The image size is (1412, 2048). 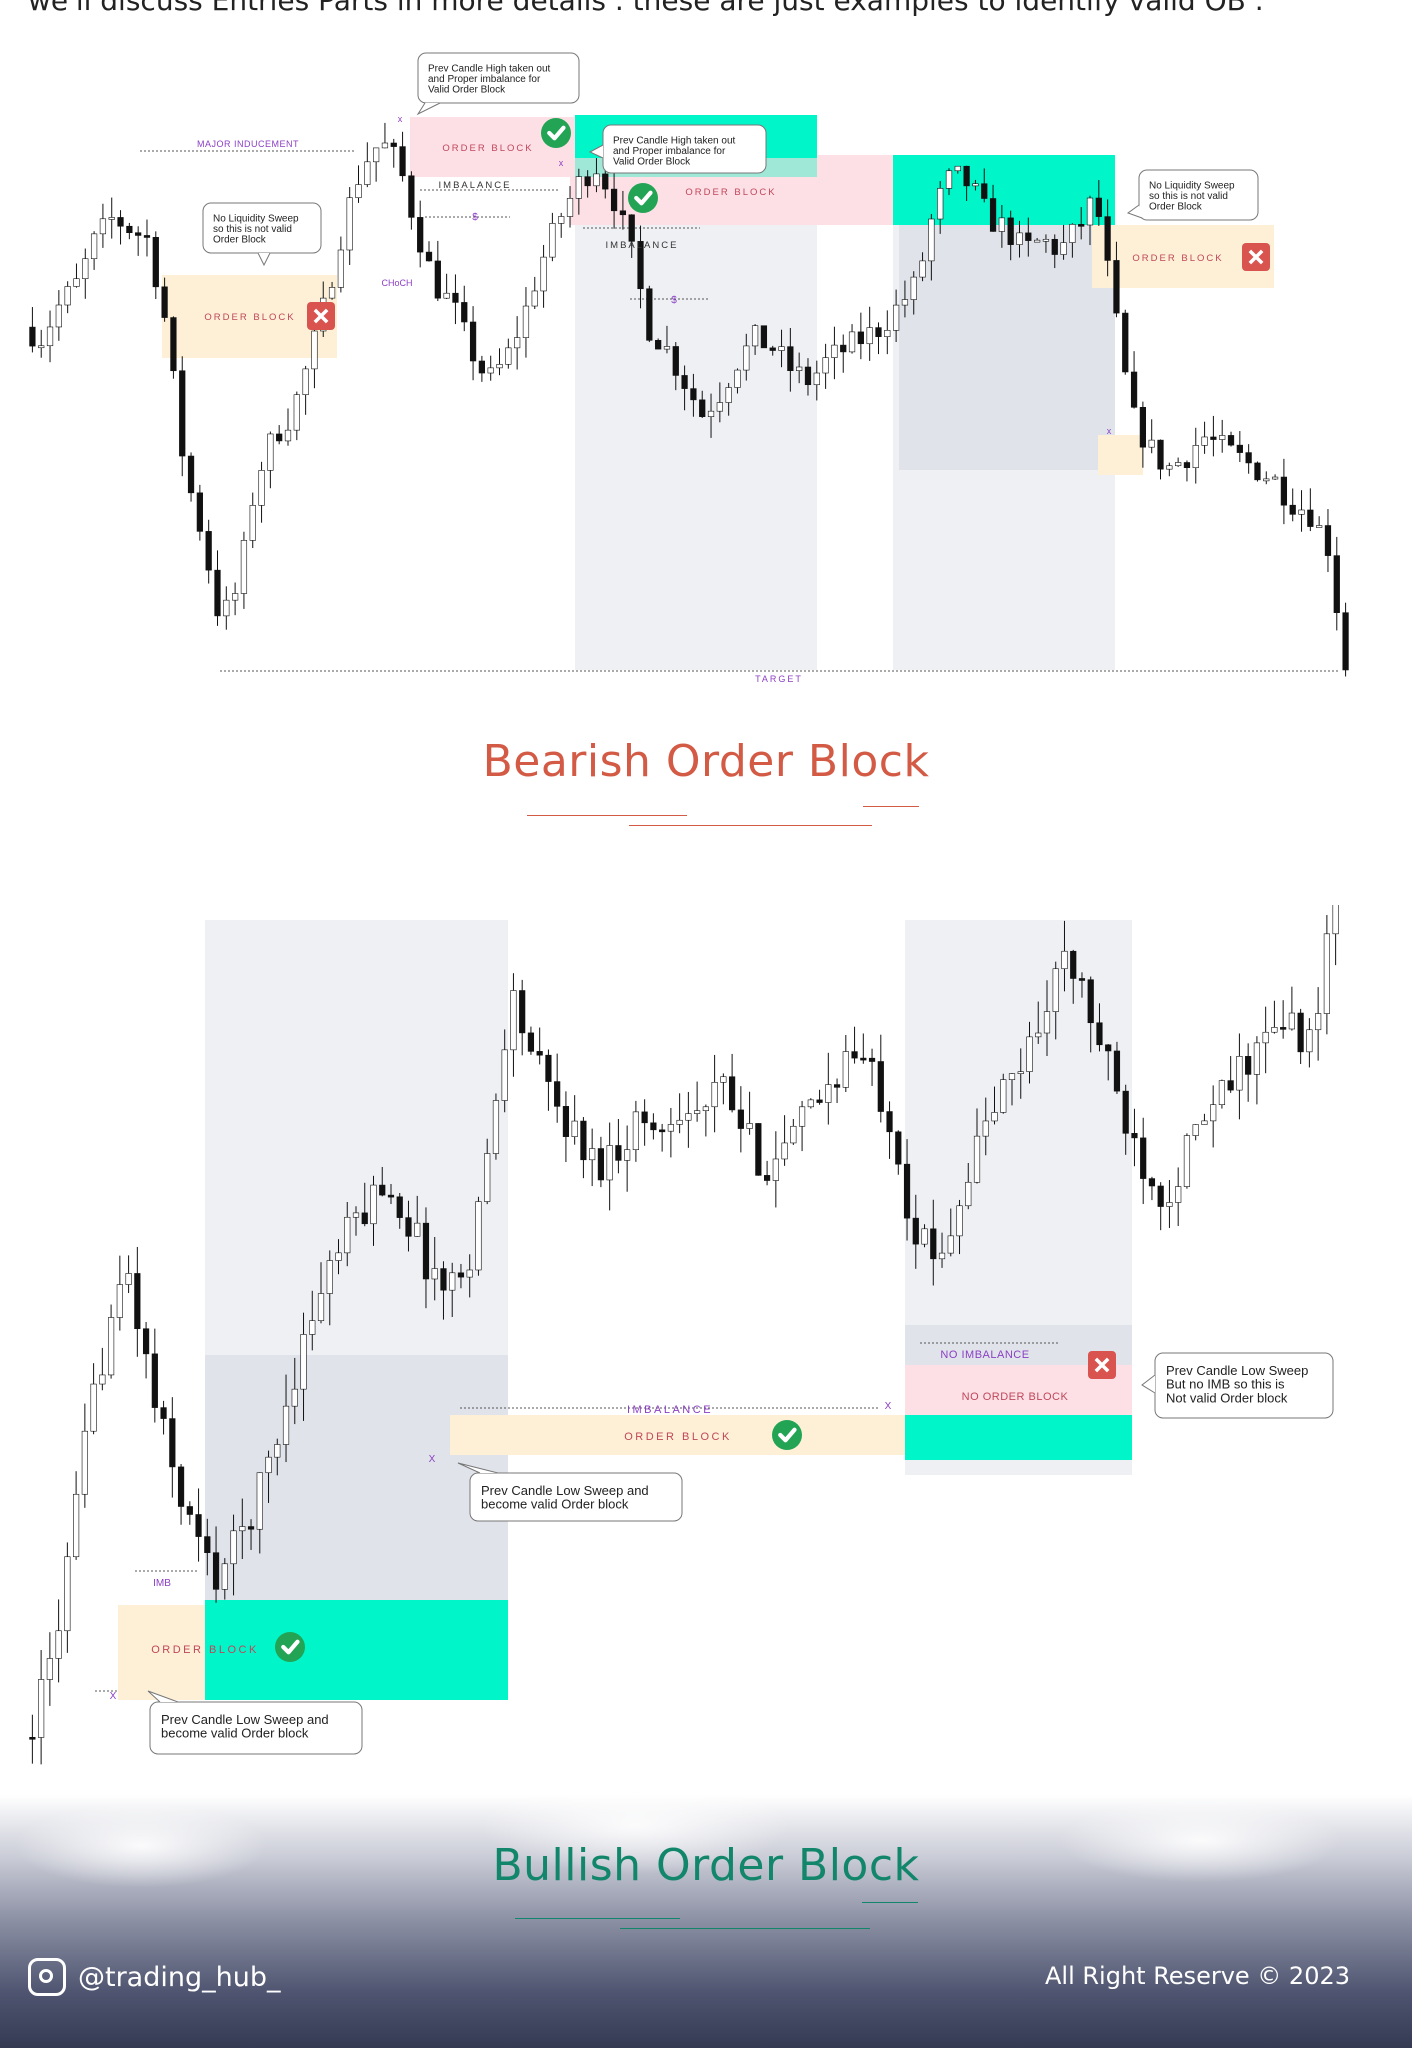 What do you see at coordinates (163, 1652) in the screenshot?
I see `order-block-zone` at bounding box center [163, 1652].